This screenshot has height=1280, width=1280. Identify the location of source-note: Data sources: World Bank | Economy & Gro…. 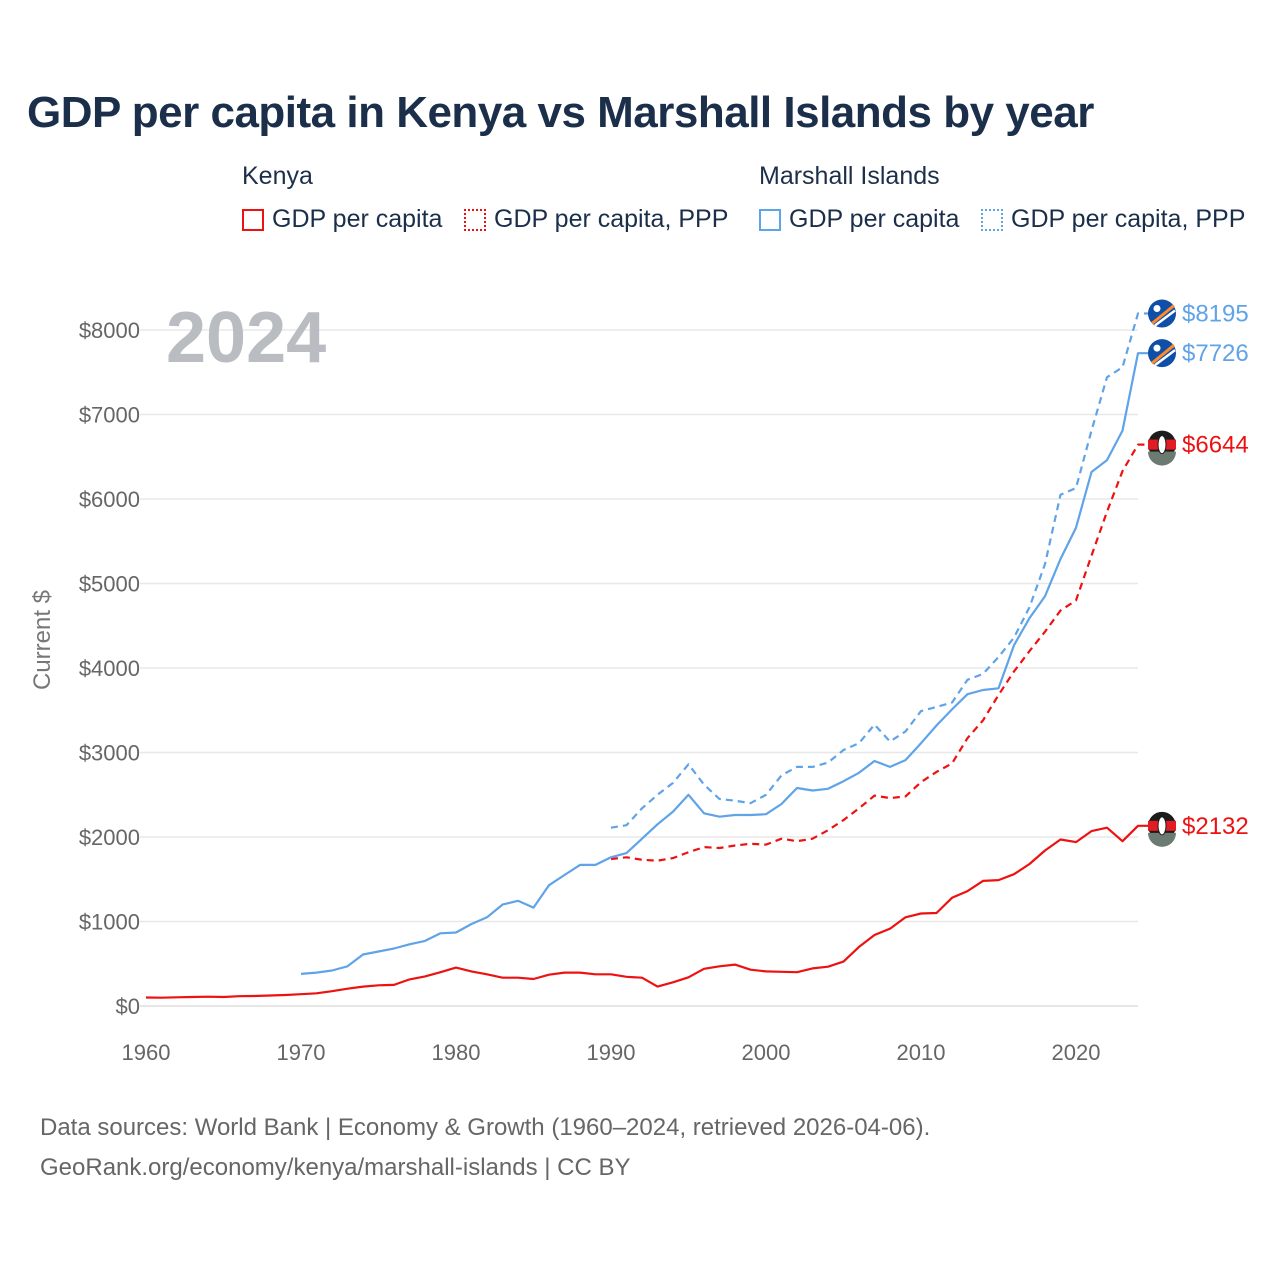
(485, 1148).